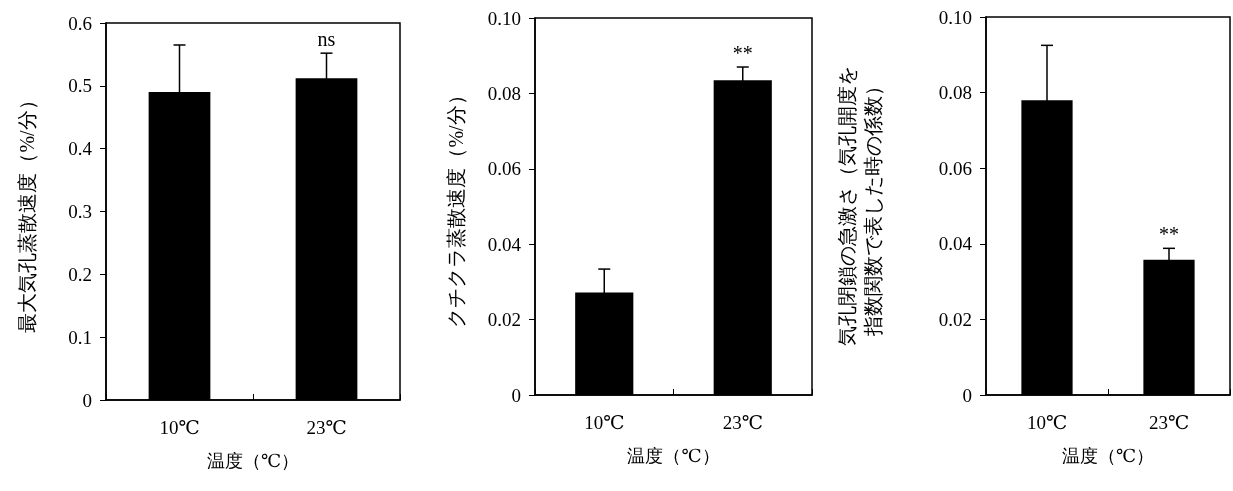  Describe the element at coordinates (80, 23) in the screenshot. I see `y-tick-label: 0.6` at that location.